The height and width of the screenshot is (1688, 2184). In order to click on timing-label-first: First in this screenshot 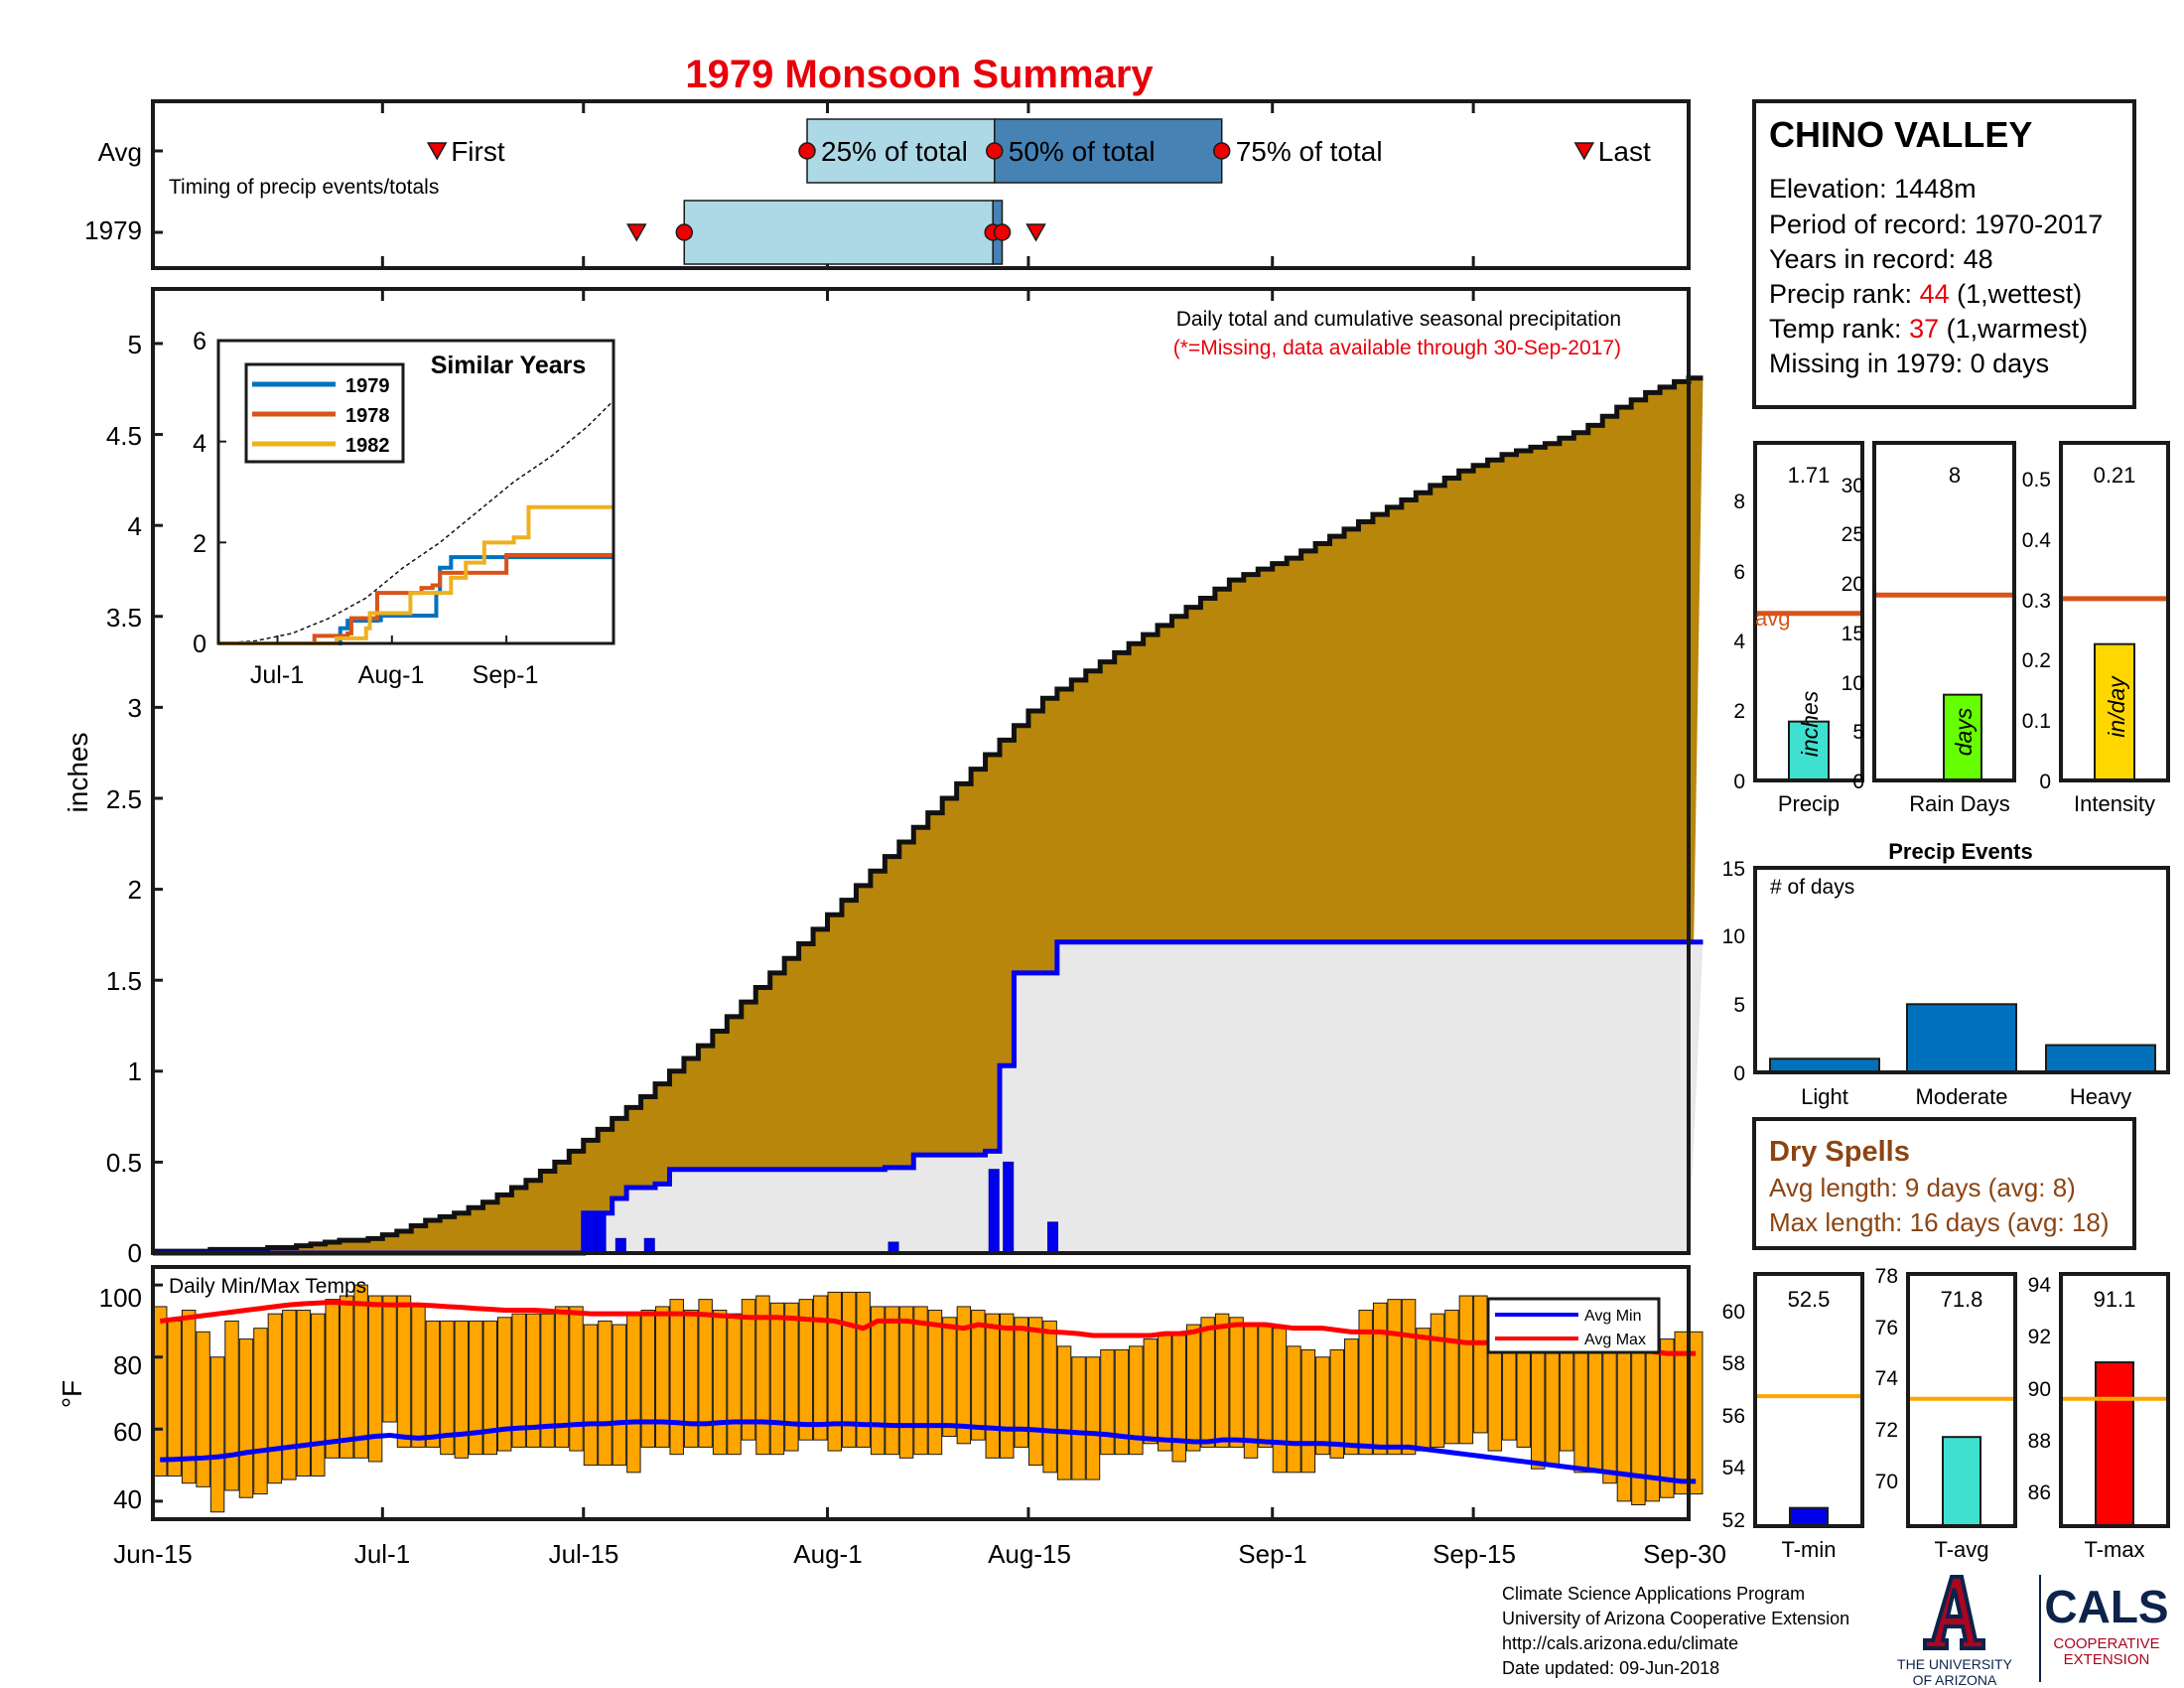, I will do `click(478, 151)`.